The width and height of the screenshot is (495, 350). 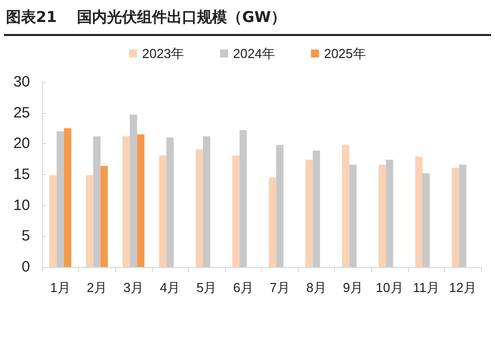 What do you see at coordinates (390, 287) in the screenshot?
I see `x-tick-label: 10月` at bounding box center [390, 287].